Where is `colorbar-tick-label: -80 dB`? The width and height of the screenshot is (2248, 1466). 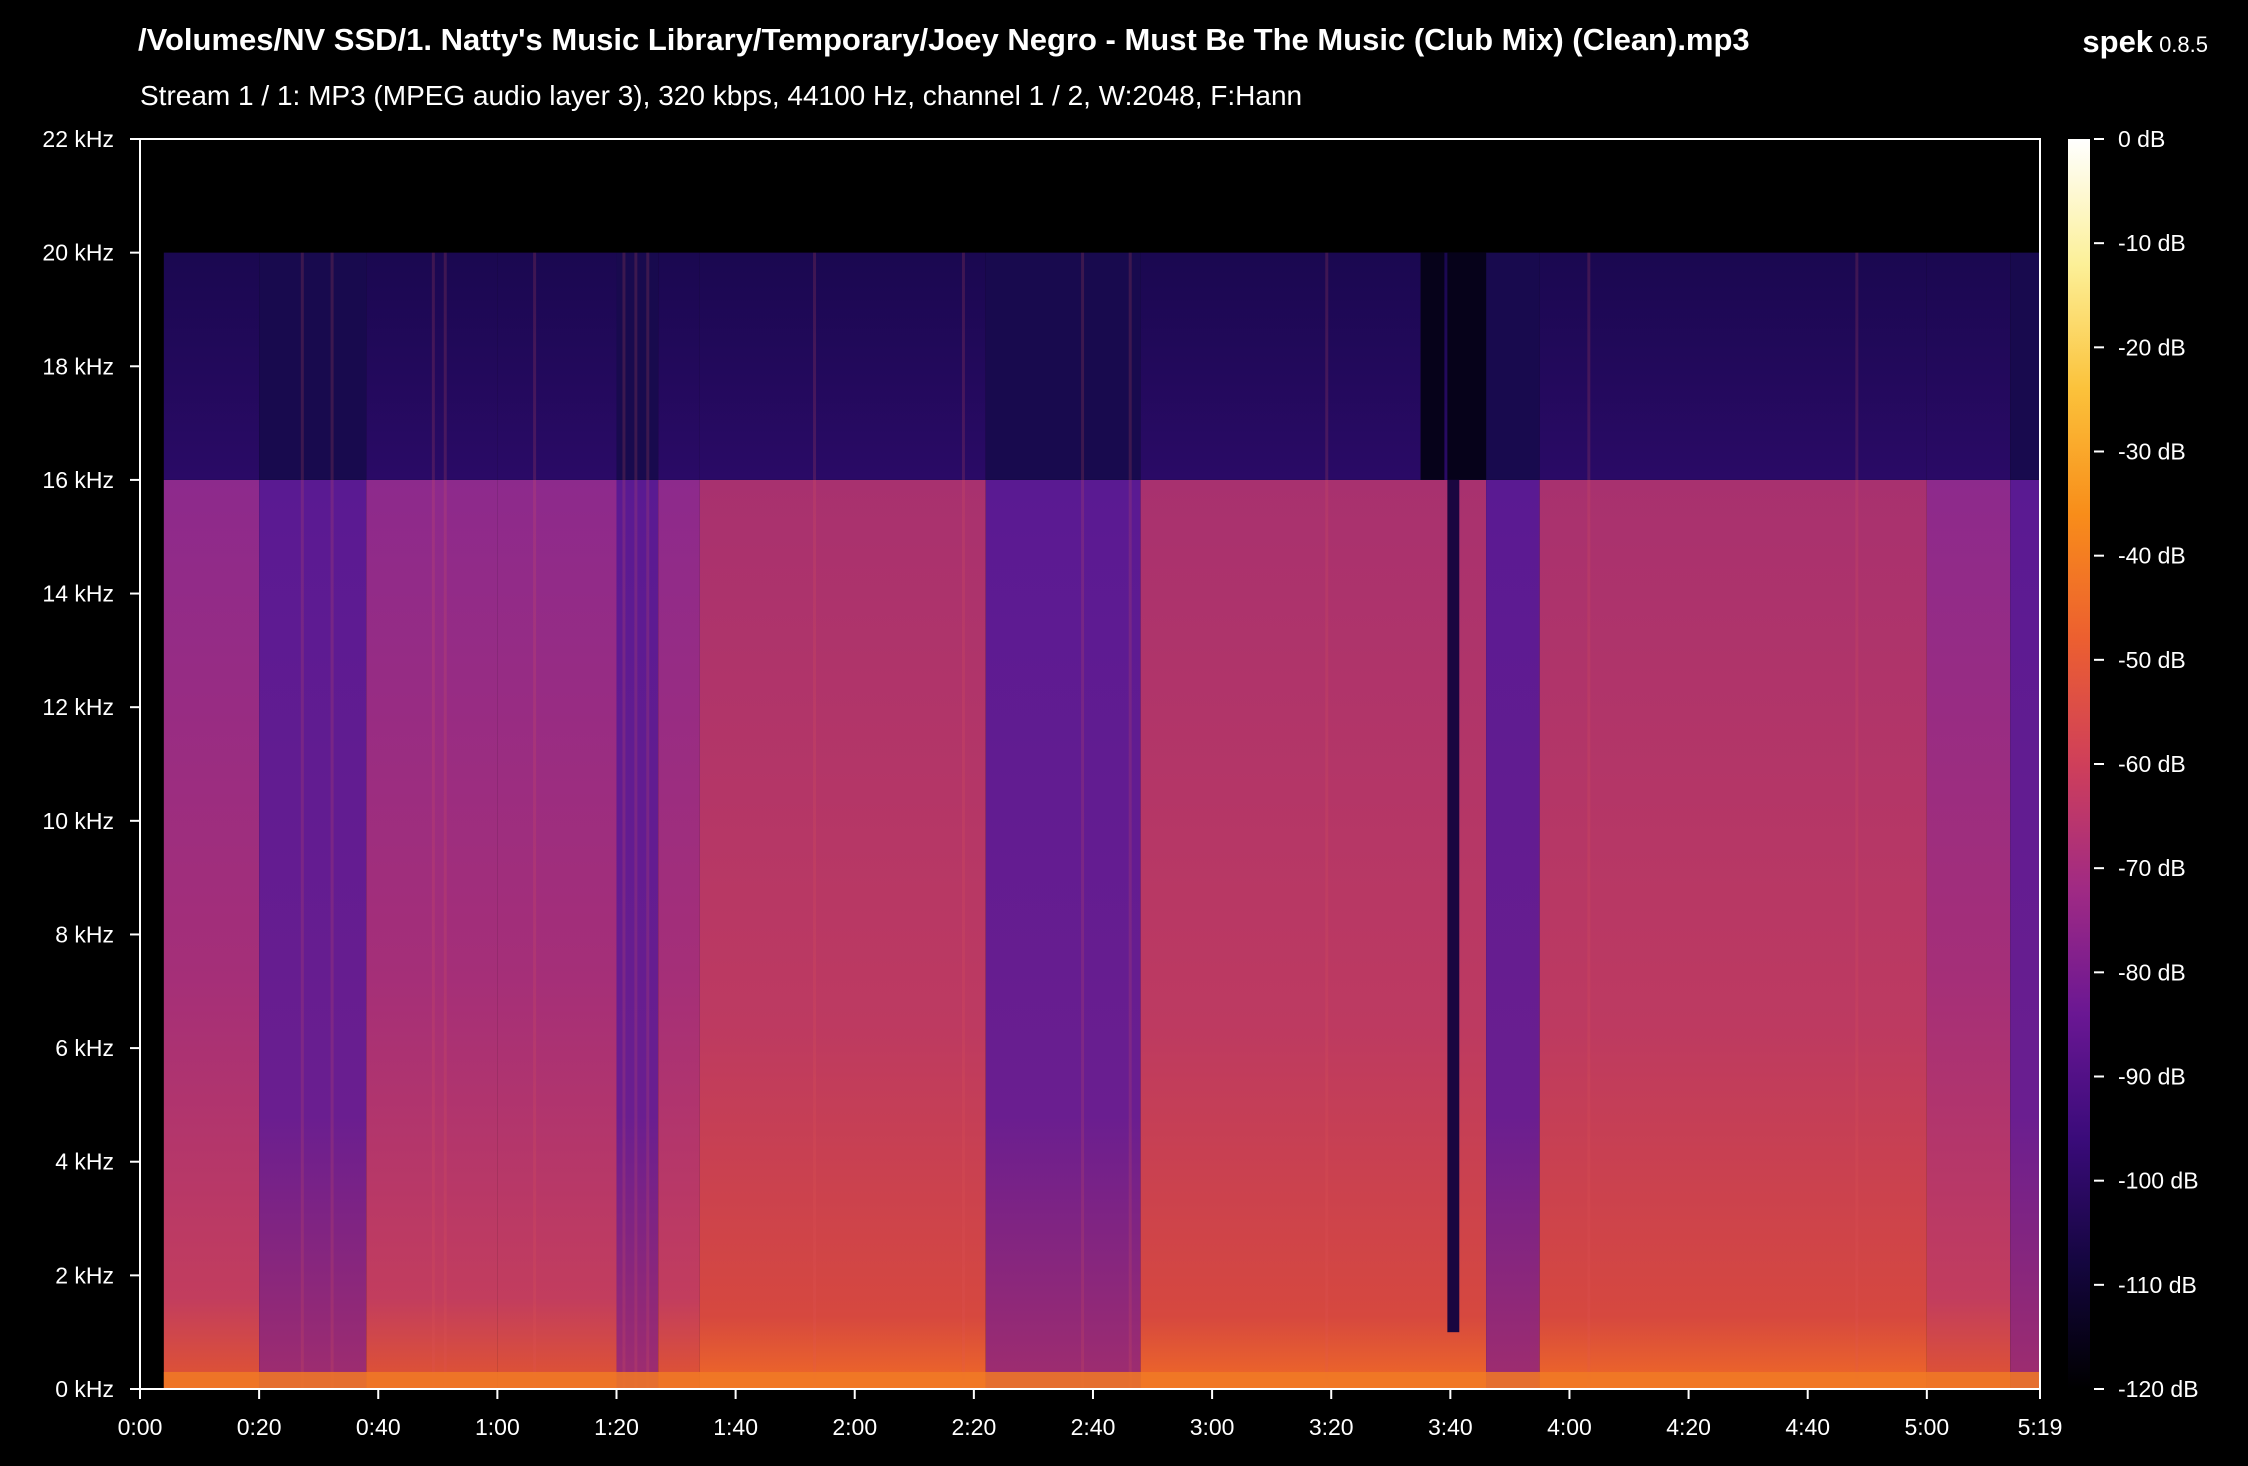 colorbar-tick-label: -80 dB is located at coordinates (2152, 972).